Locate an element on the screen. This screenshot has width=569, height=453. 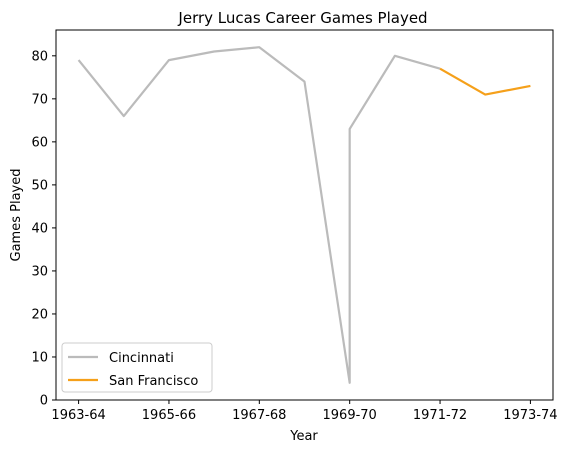
legend-label-cincinnati: Cincinnati is located at coordinates (141, 358).